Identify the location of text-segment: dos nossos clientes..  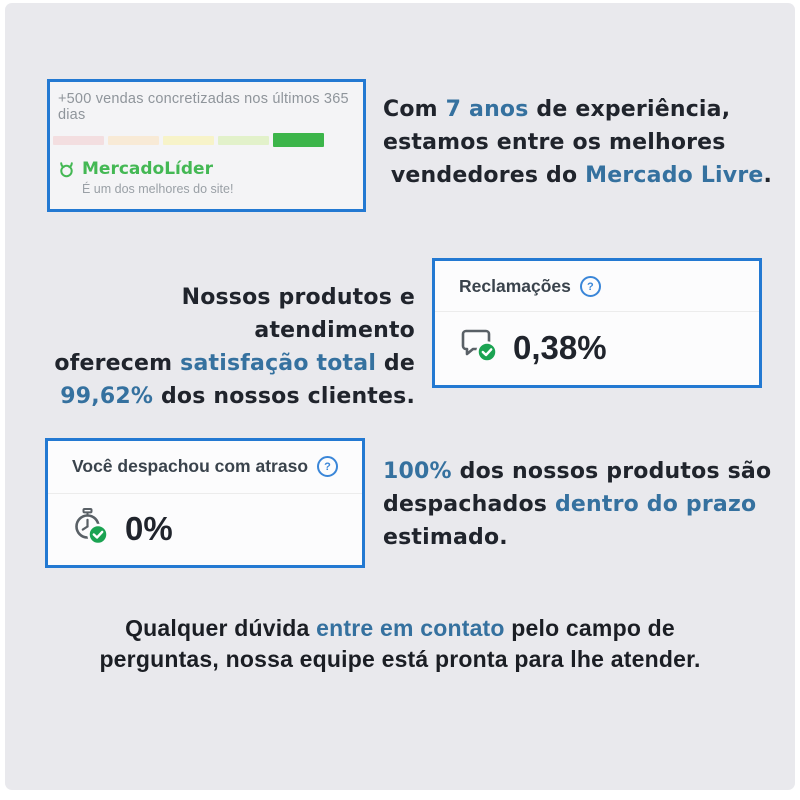
(284, 396).